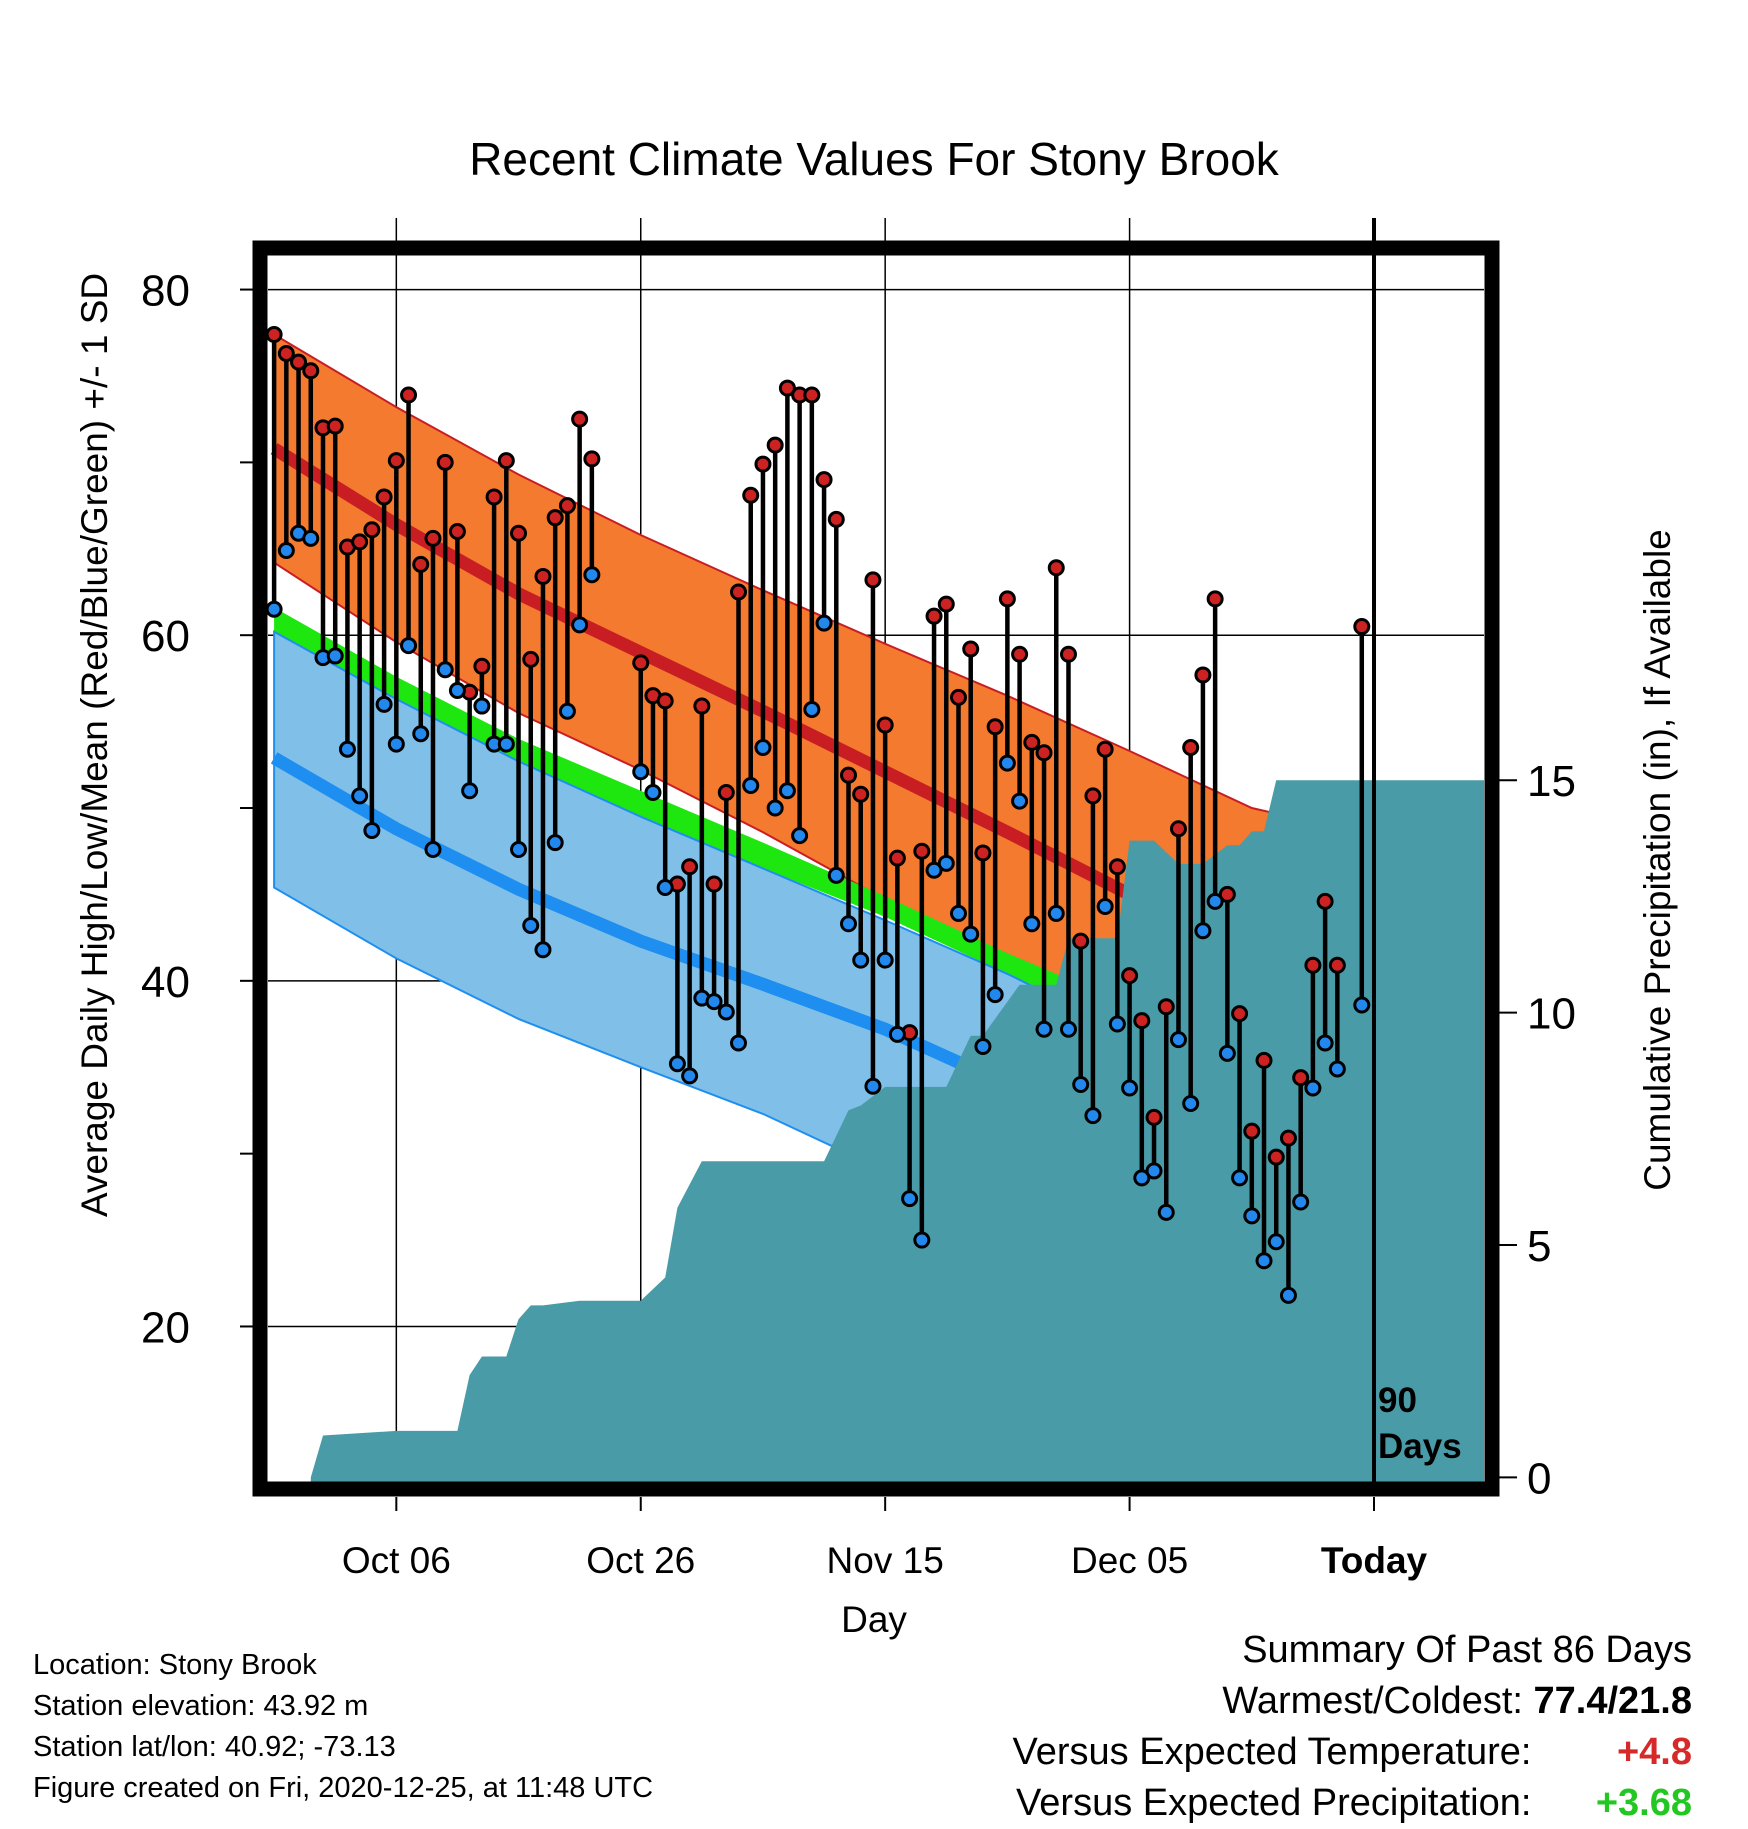 The image size is (1748, 1829). I want to click on station-latlon: Station lat/lon: 40.92; -73.13, so click(214, 1747).